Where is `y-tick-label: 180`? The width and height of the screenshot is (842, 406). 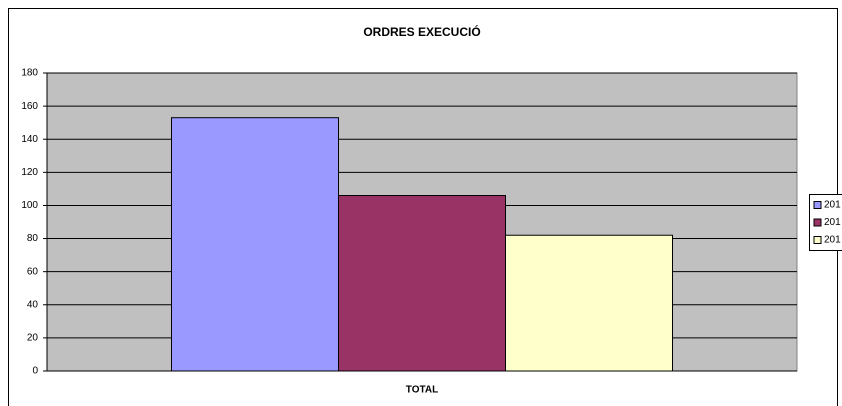 y-tick-label: 180 is located at coordinates (29, 73).